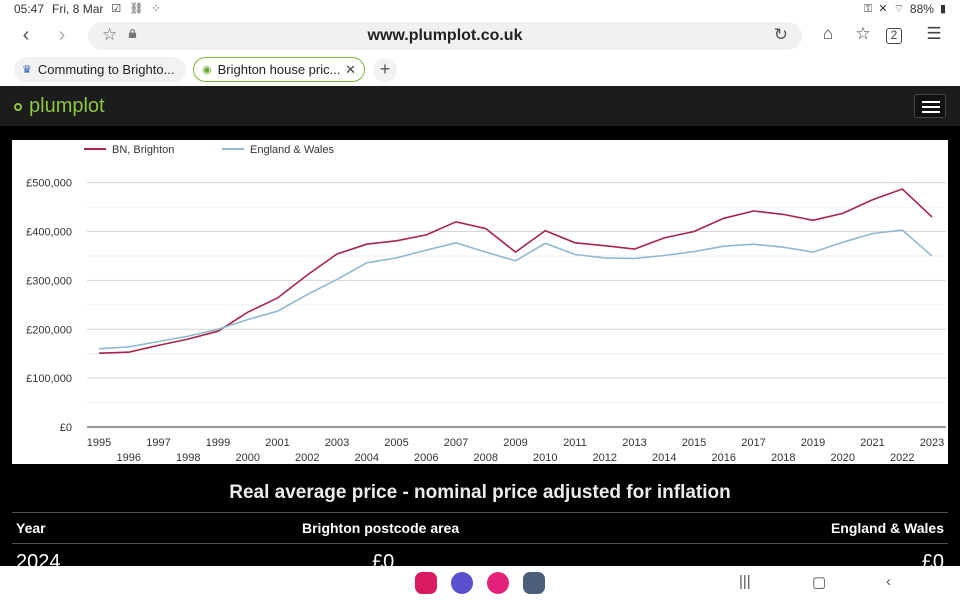 The width and height of the screenshot is (960, 600). I want to click on x-tick-label: 2021, so click(872, 443).